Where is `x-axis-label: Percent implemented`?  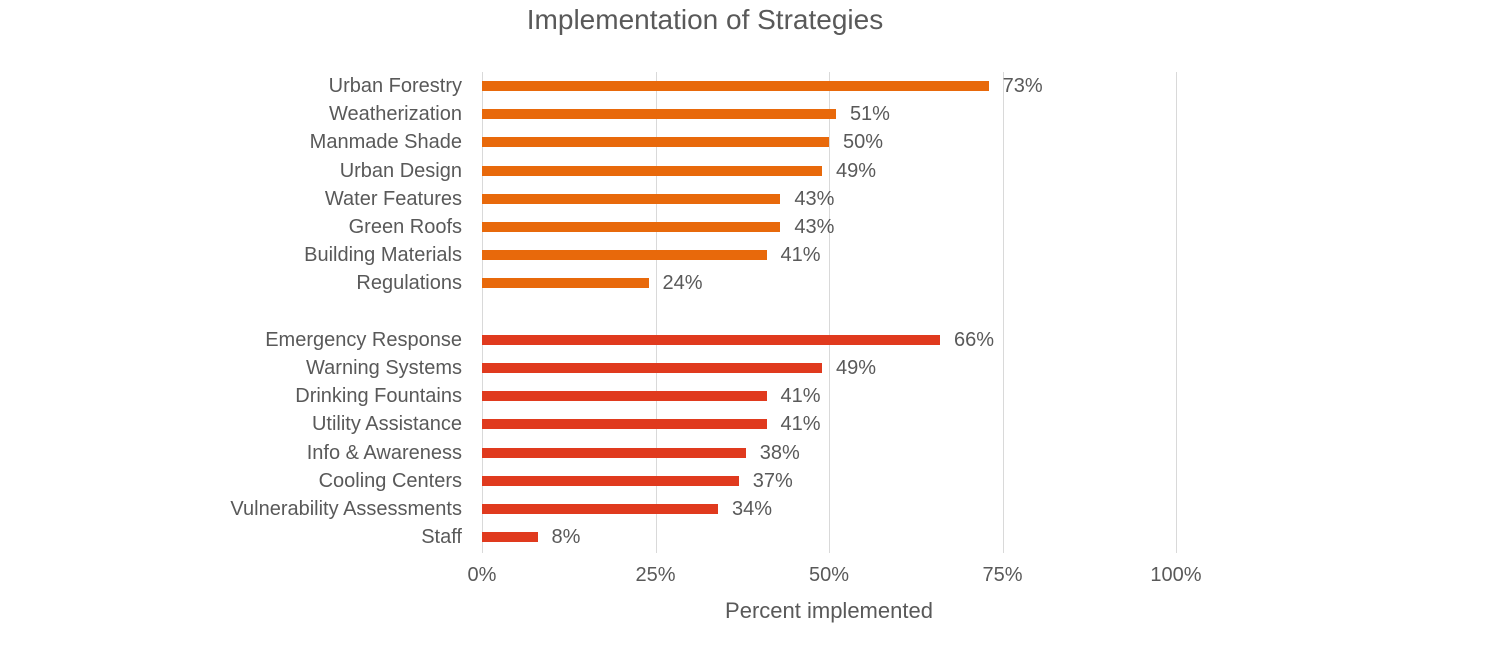 x-axis-label: Percent implemented is located at coordinates (829, 610).